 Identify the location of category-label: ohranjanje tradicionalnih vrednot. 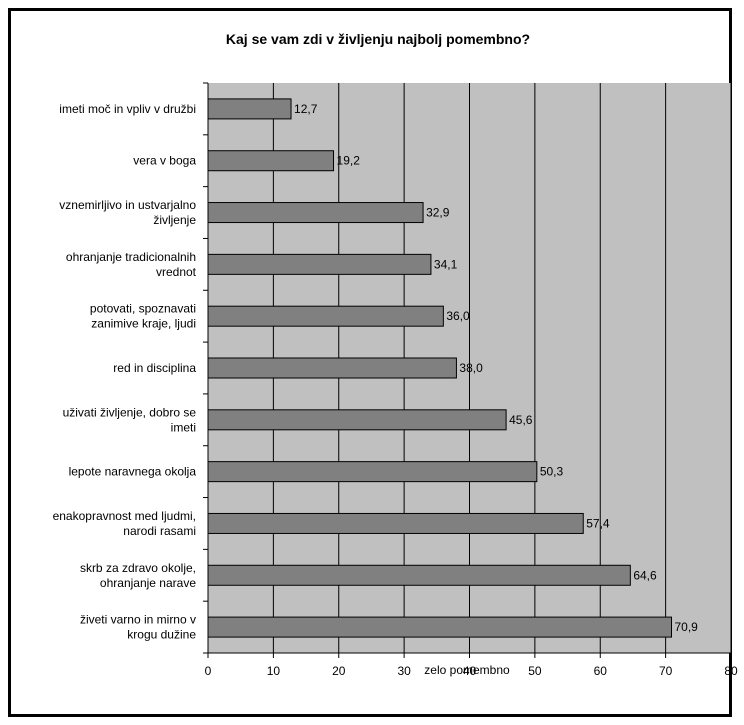
(131, 264).